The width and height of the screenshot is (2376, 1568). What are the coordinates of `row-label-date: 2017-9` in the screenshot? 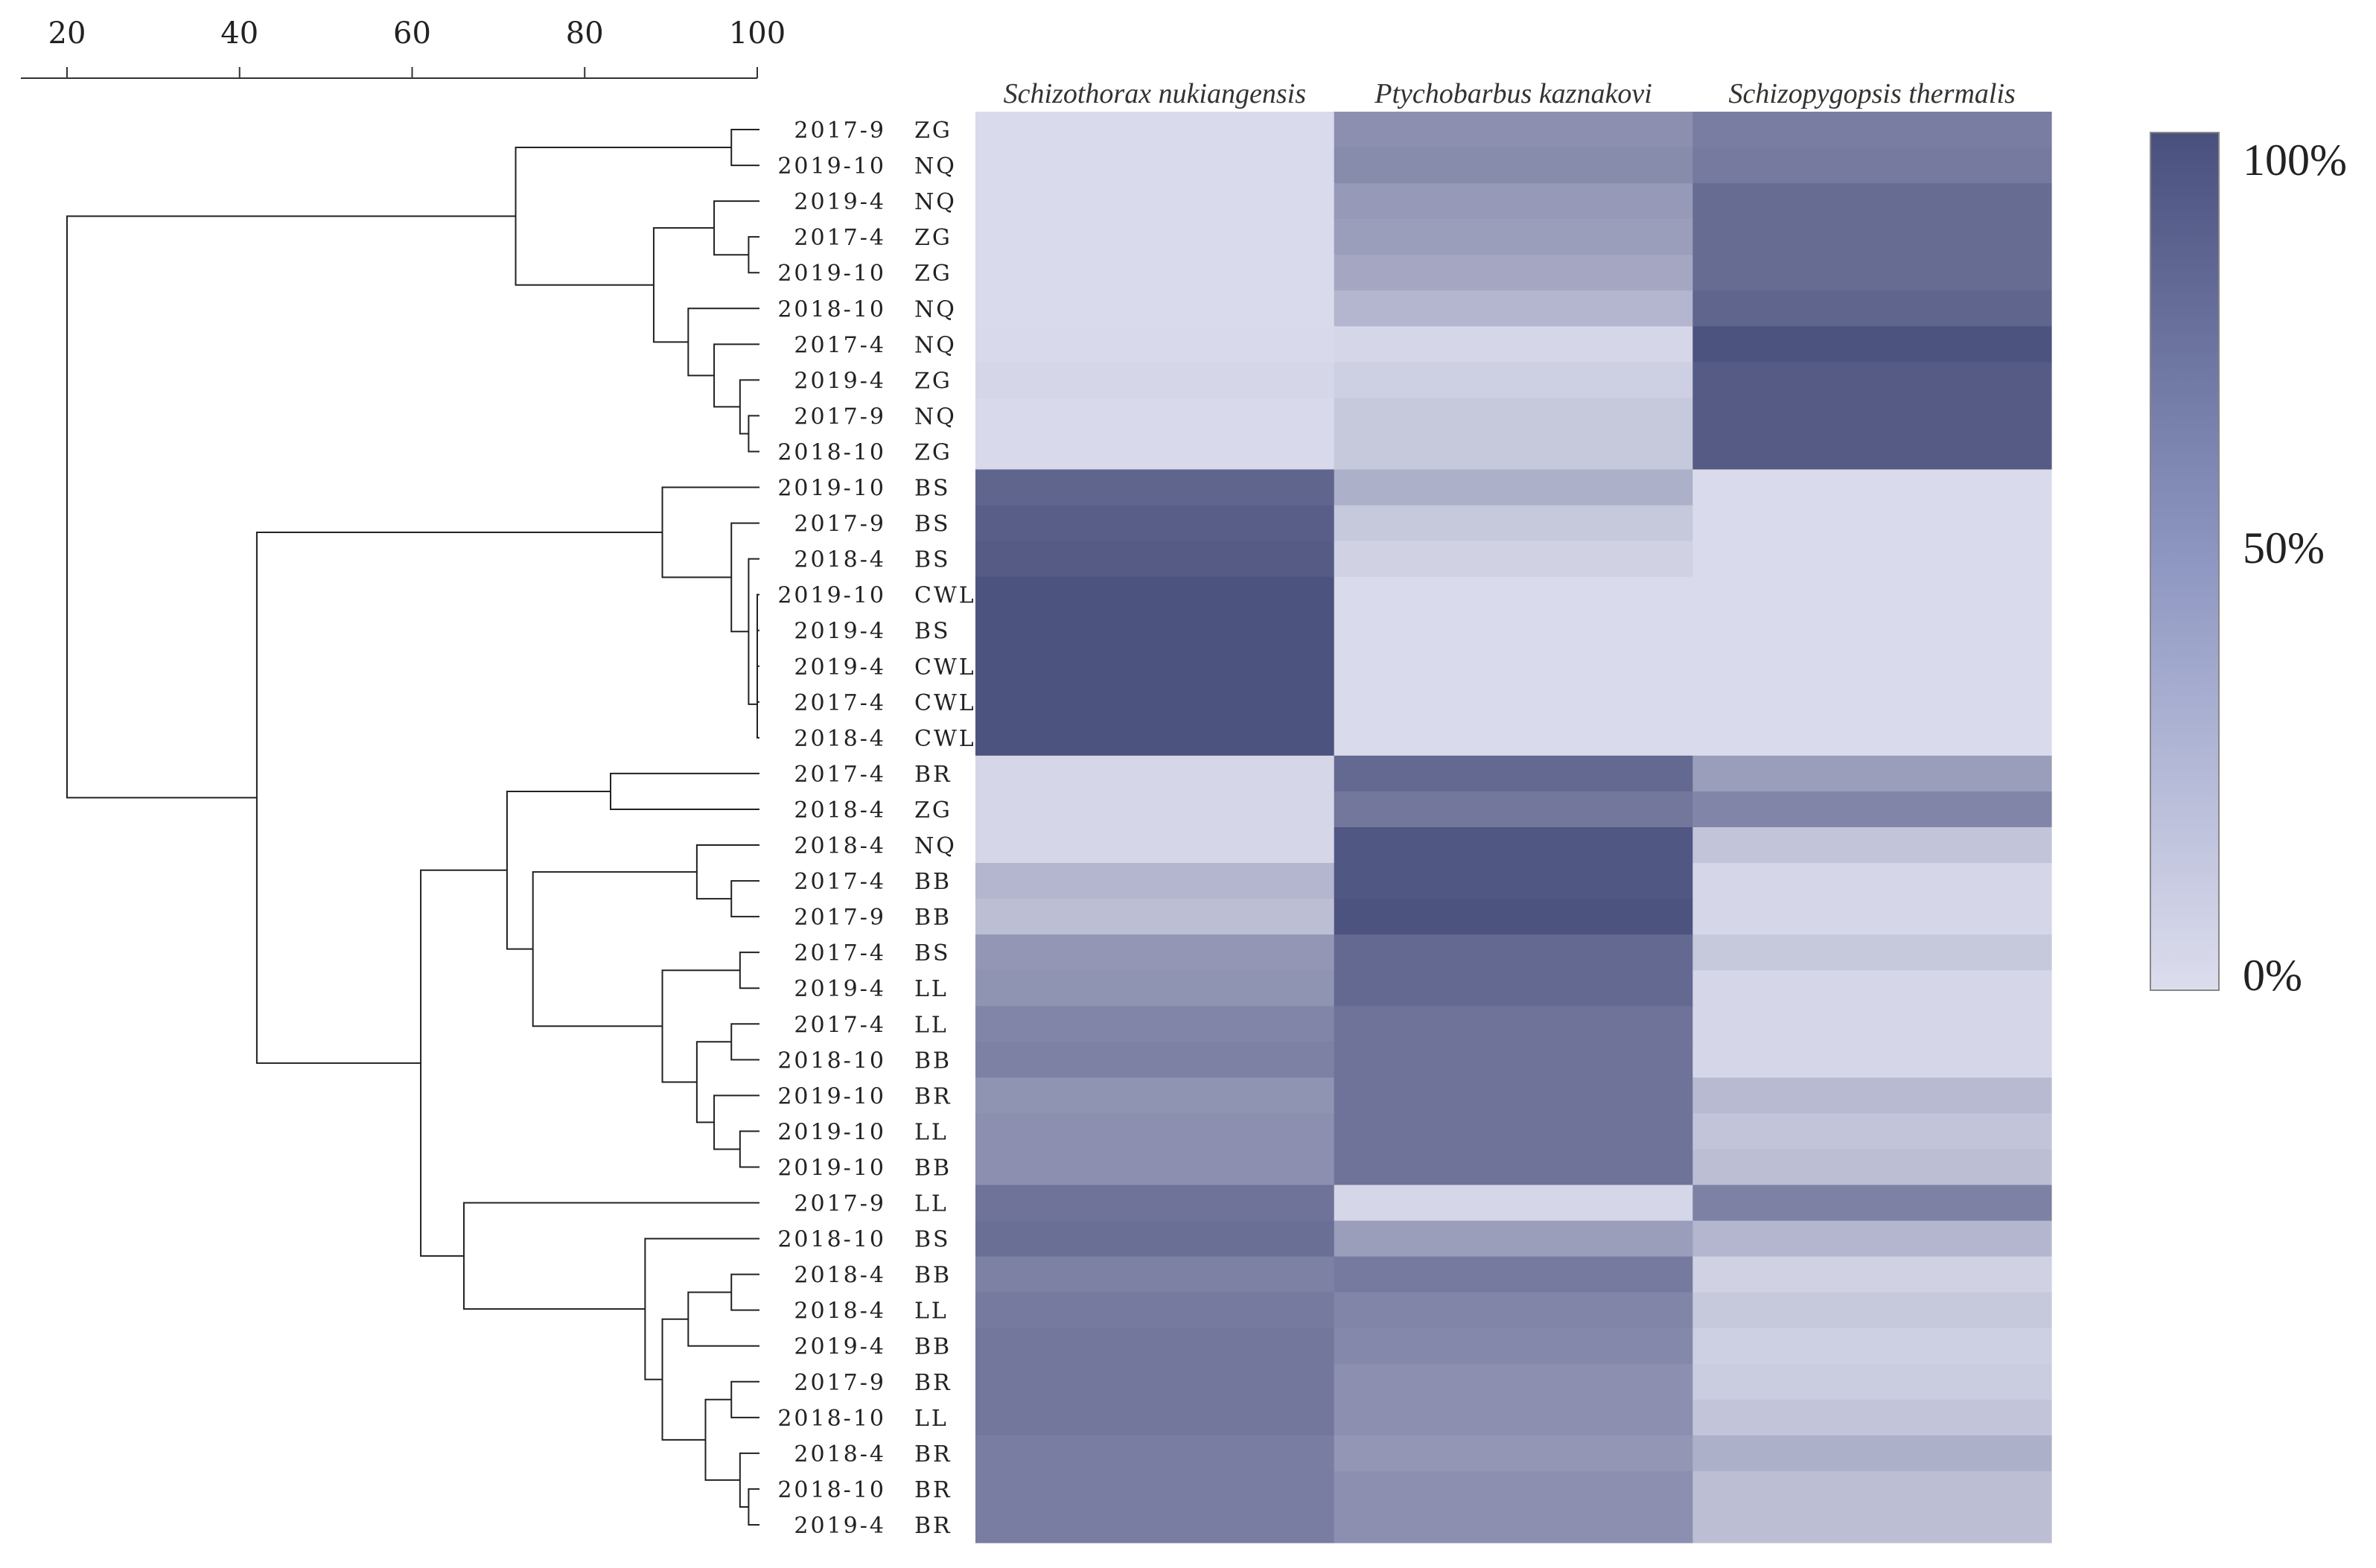 It's located at (840, 524).